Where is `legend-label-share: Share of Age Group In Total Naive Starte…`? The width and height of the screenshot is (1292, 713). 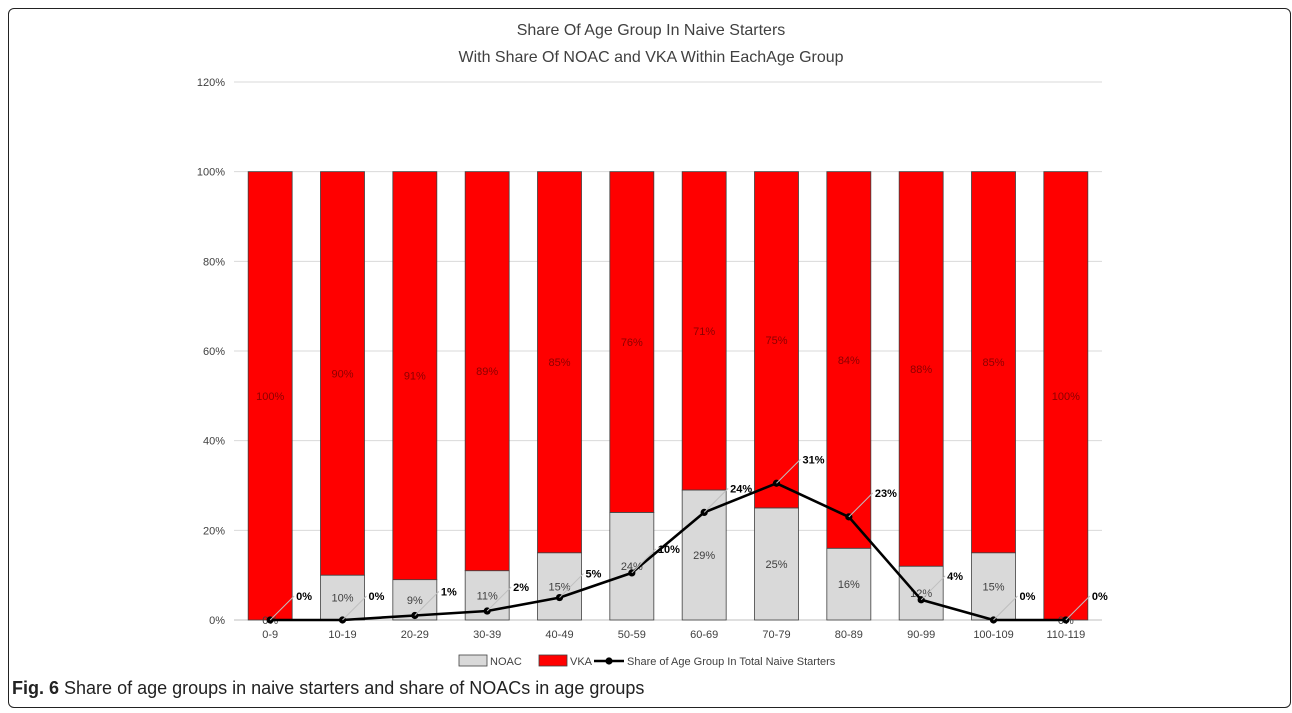 legend-label-share: Share of Age Group In Total Naive Starte… is located at coordinates (731, 662).